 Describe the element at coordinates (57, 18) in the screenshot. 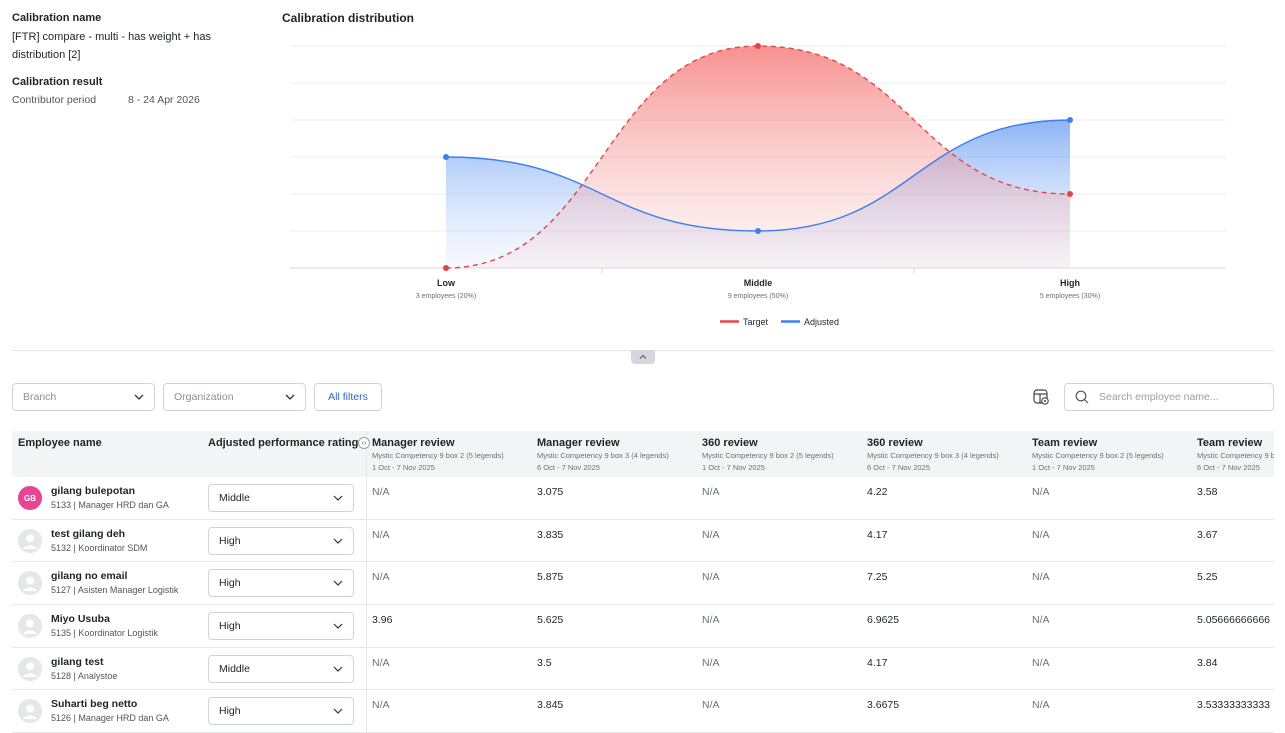

I see `calibration-name-label: Calibration name` at that location.